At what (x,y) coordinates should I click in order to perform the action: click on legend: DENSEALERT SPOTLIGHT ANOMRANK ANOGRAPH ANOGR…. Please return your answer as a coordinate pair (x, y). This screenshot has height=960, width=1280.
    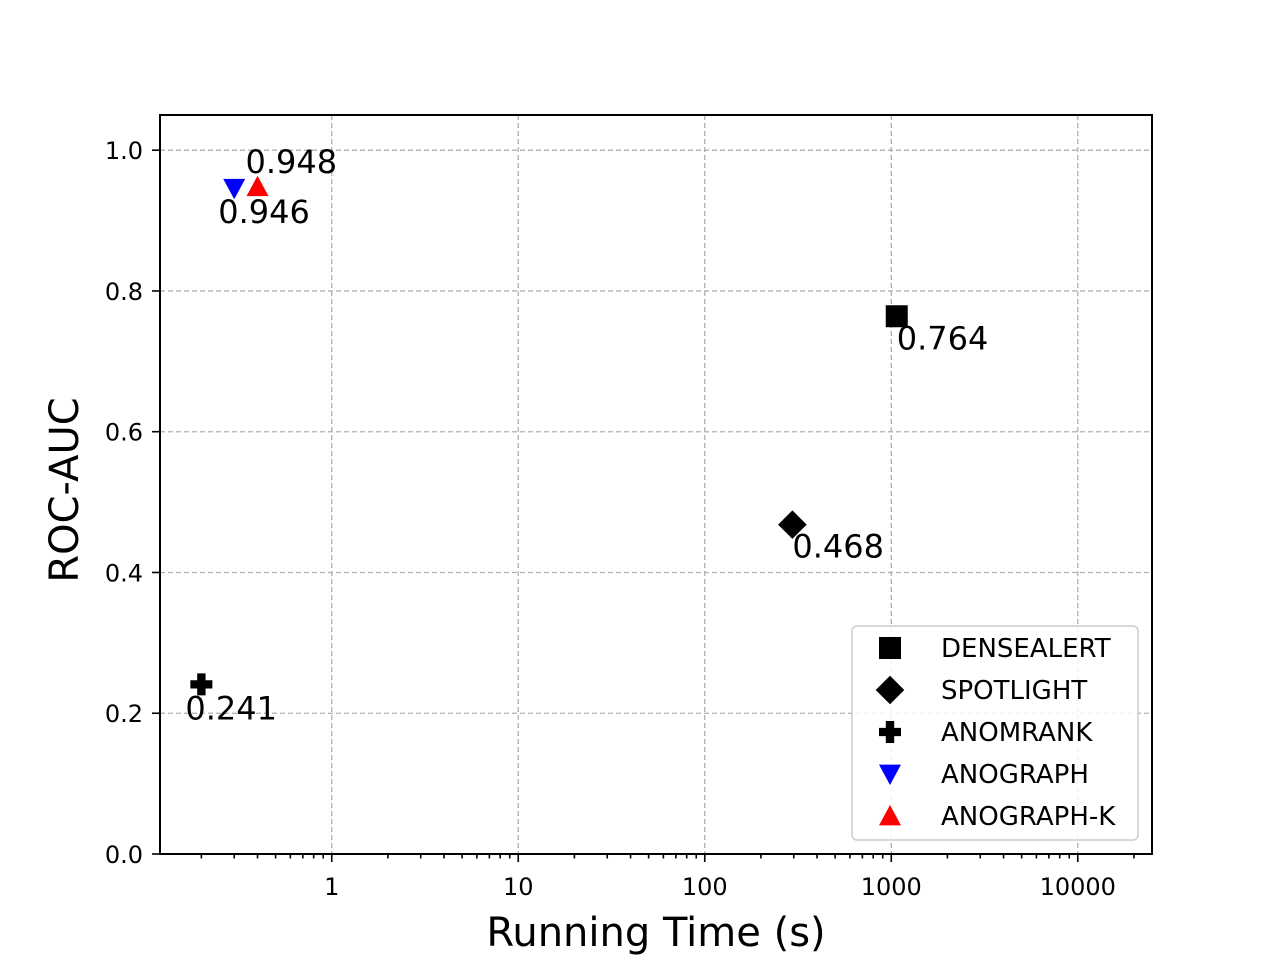
    Looking at the image, I should click on (995, 733).